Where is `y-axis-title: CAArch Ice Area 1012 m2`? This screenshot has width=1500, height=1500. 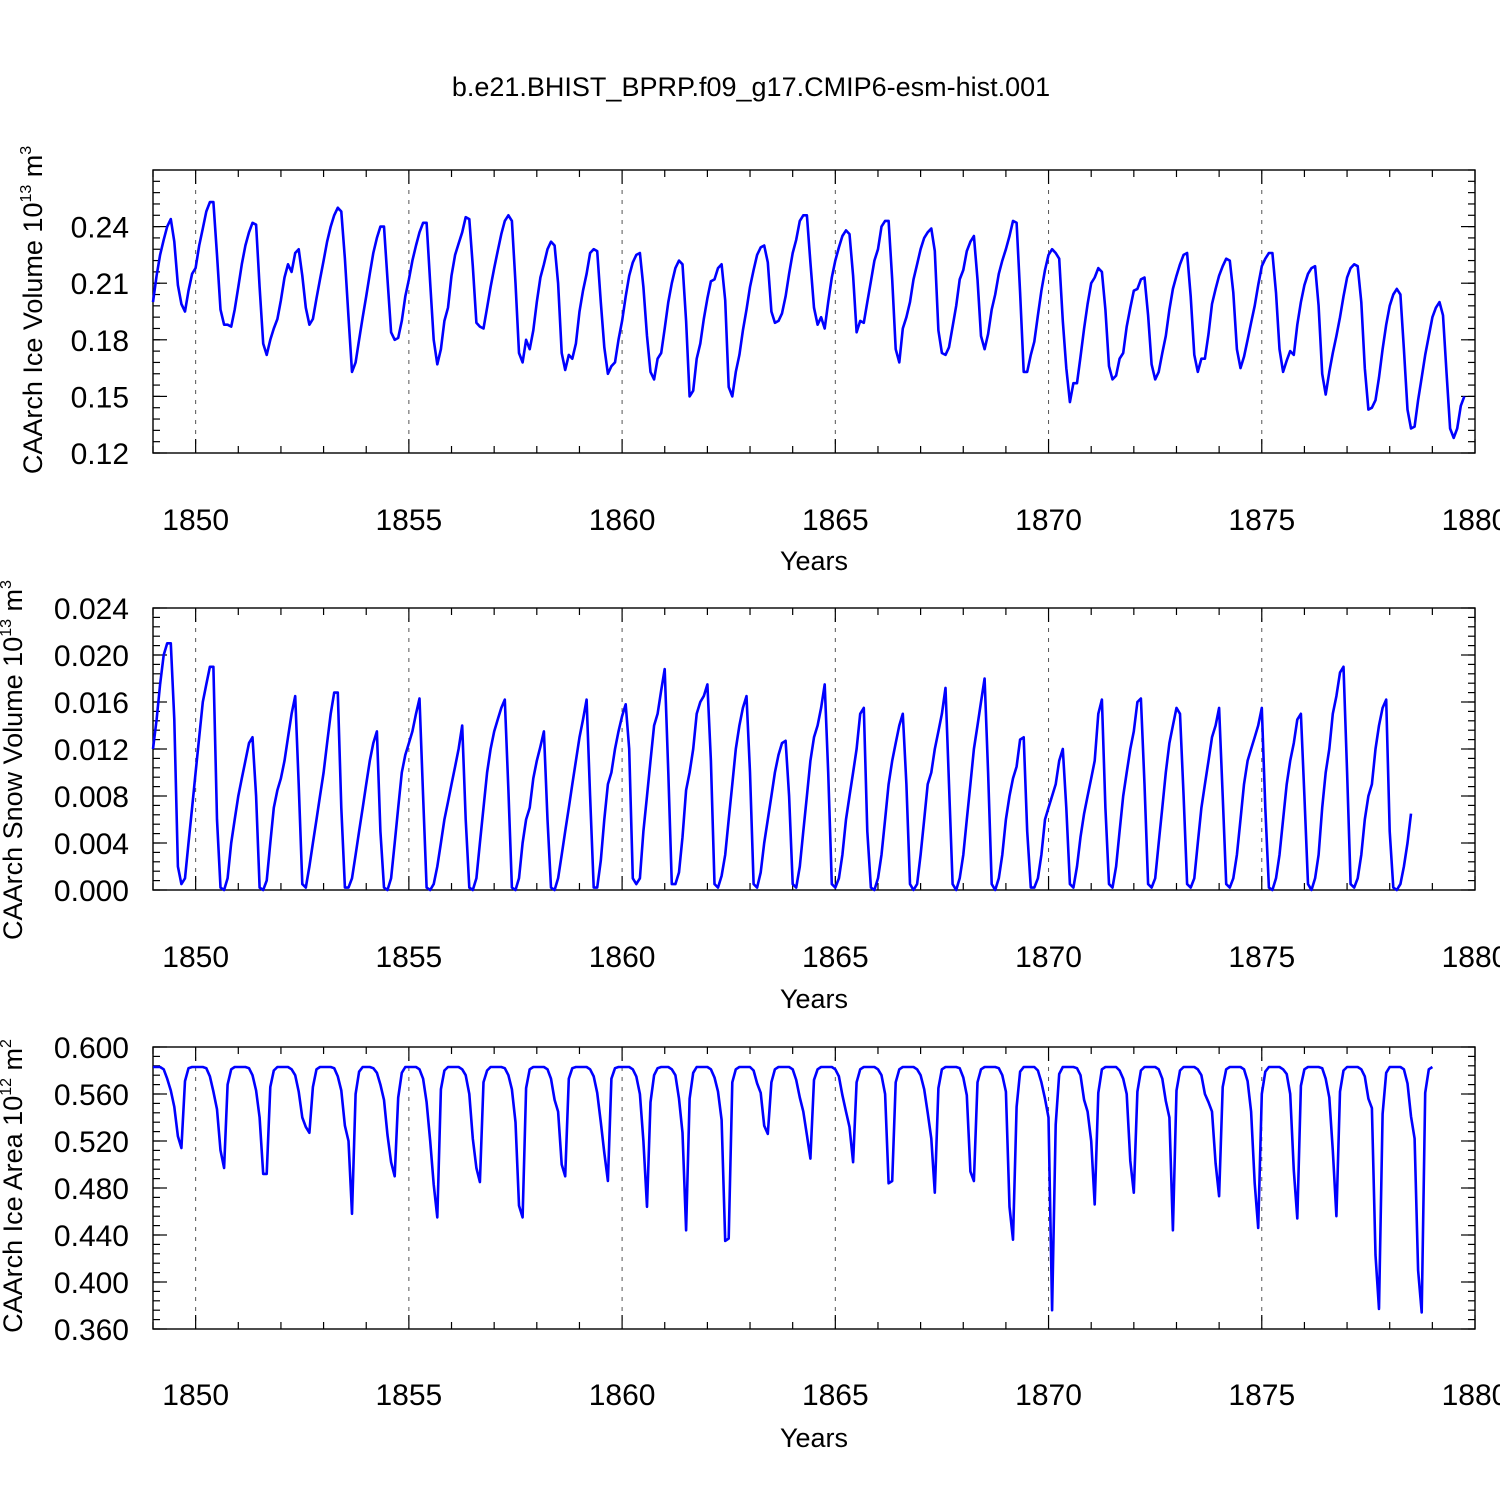
y-axis-title: CAArch Ice Area 1012 m2 is located at coordinates (14, 1186).